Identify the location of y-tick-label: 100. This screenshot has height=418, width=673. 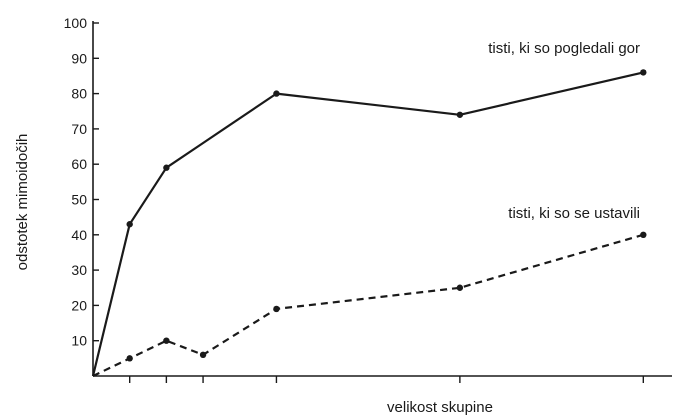
(76, 23).